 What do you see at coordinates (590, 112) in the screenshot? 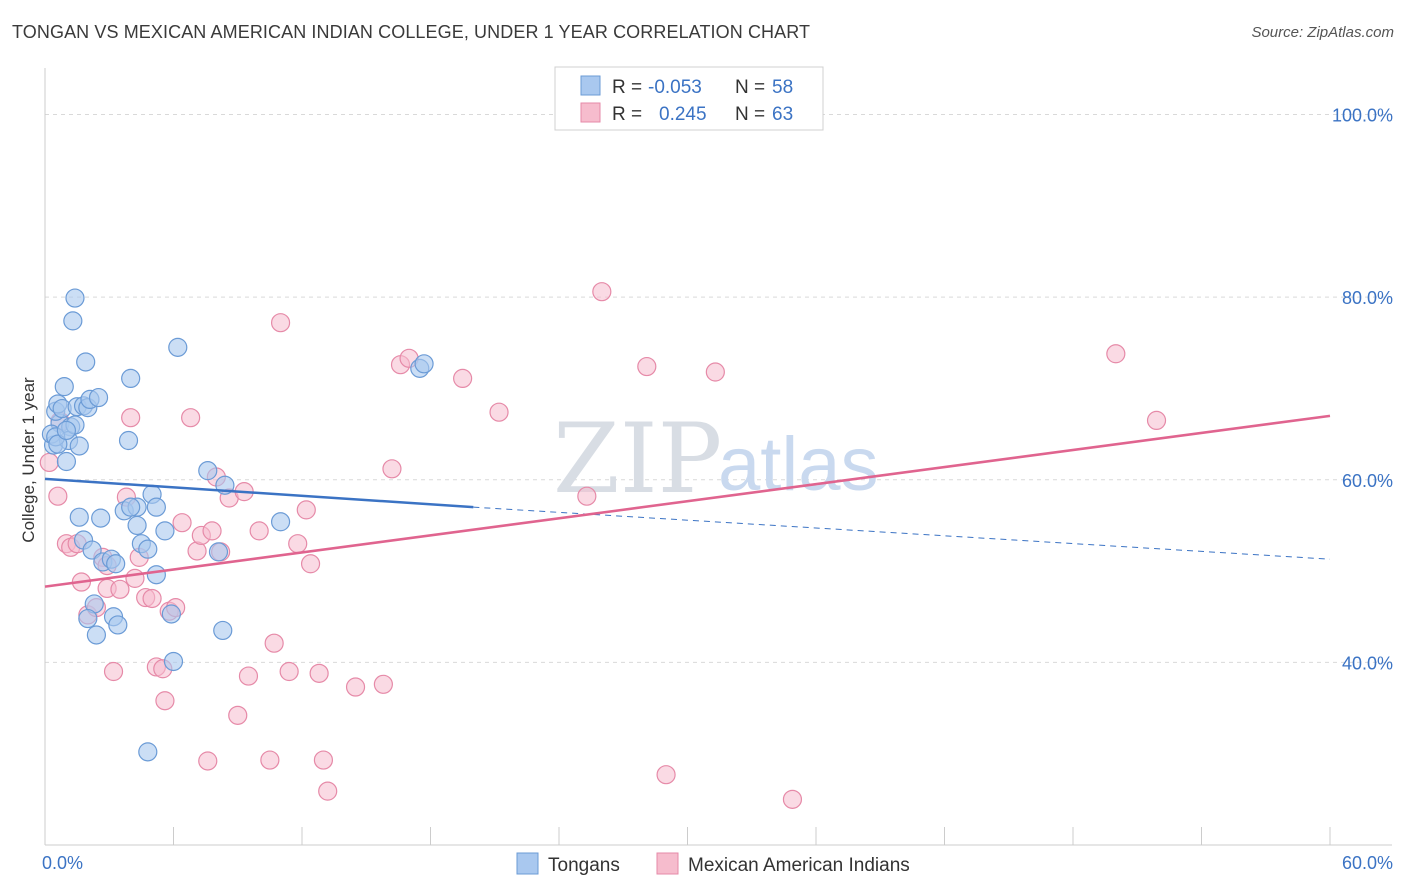
I see `legend-swatch-mexican` at bounding box center [590, 112].